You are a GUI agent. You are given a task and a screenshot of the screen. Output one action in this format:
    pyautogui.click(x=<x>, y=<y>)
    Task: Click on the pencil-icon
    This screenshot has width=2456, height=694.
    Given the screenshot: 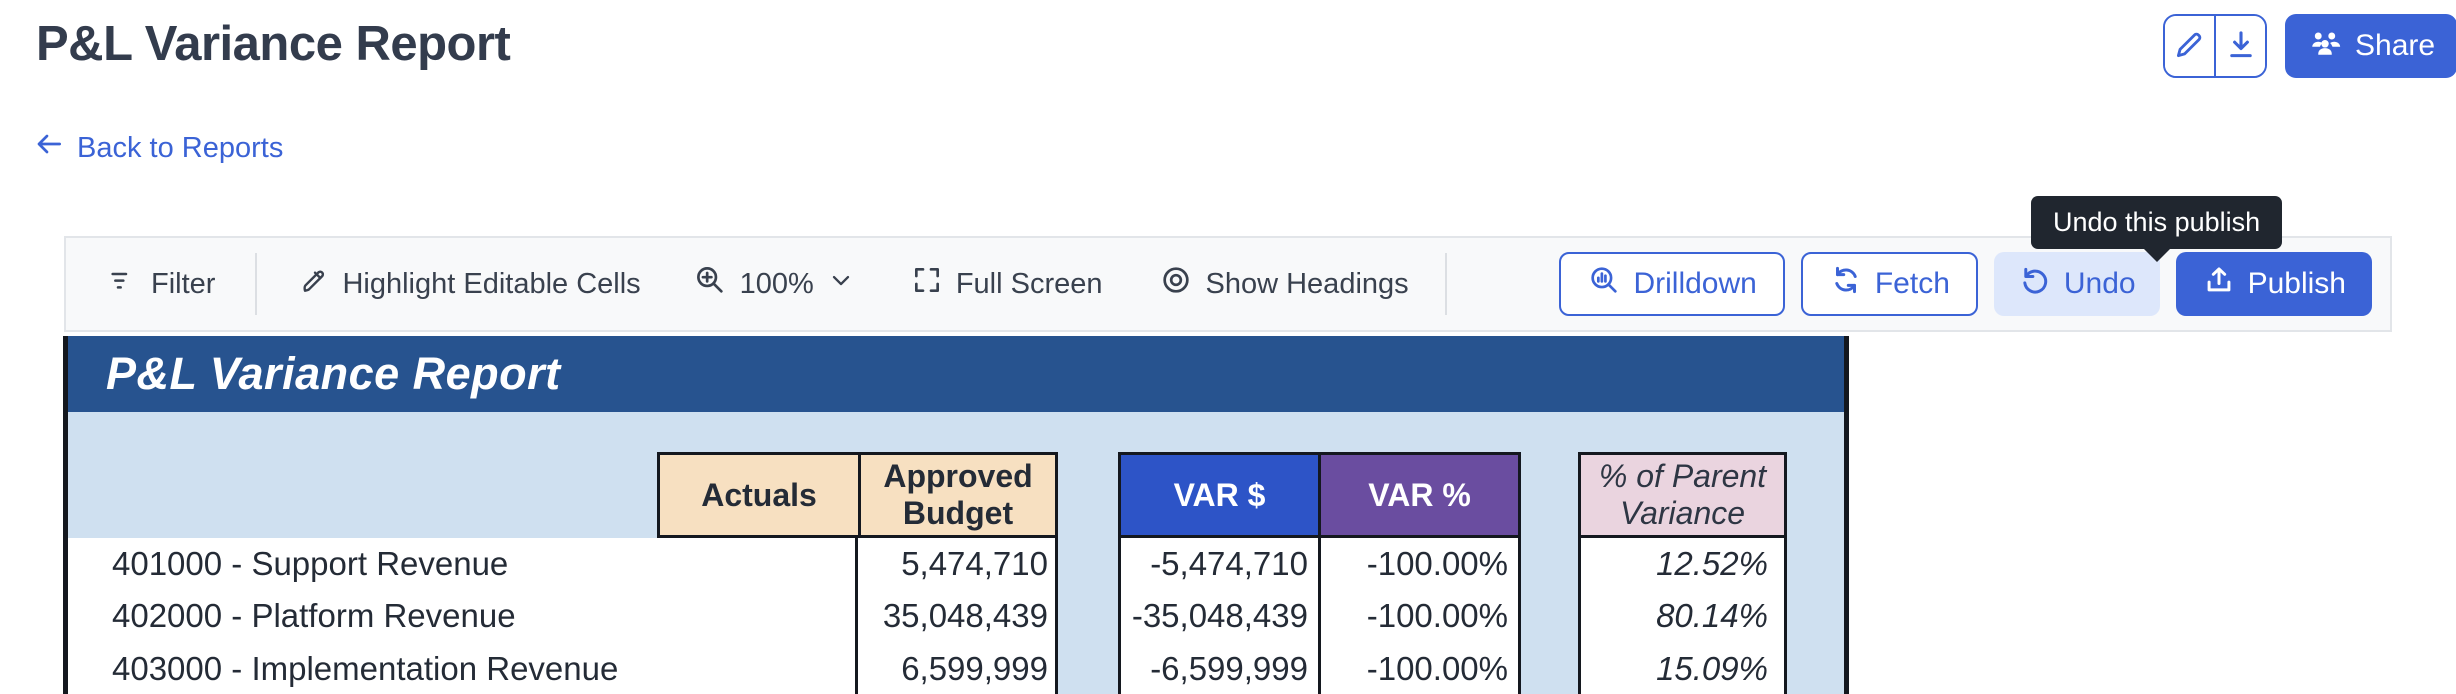 What is the action you would take?
    pyautogui.click(x=2189, y=46)
    